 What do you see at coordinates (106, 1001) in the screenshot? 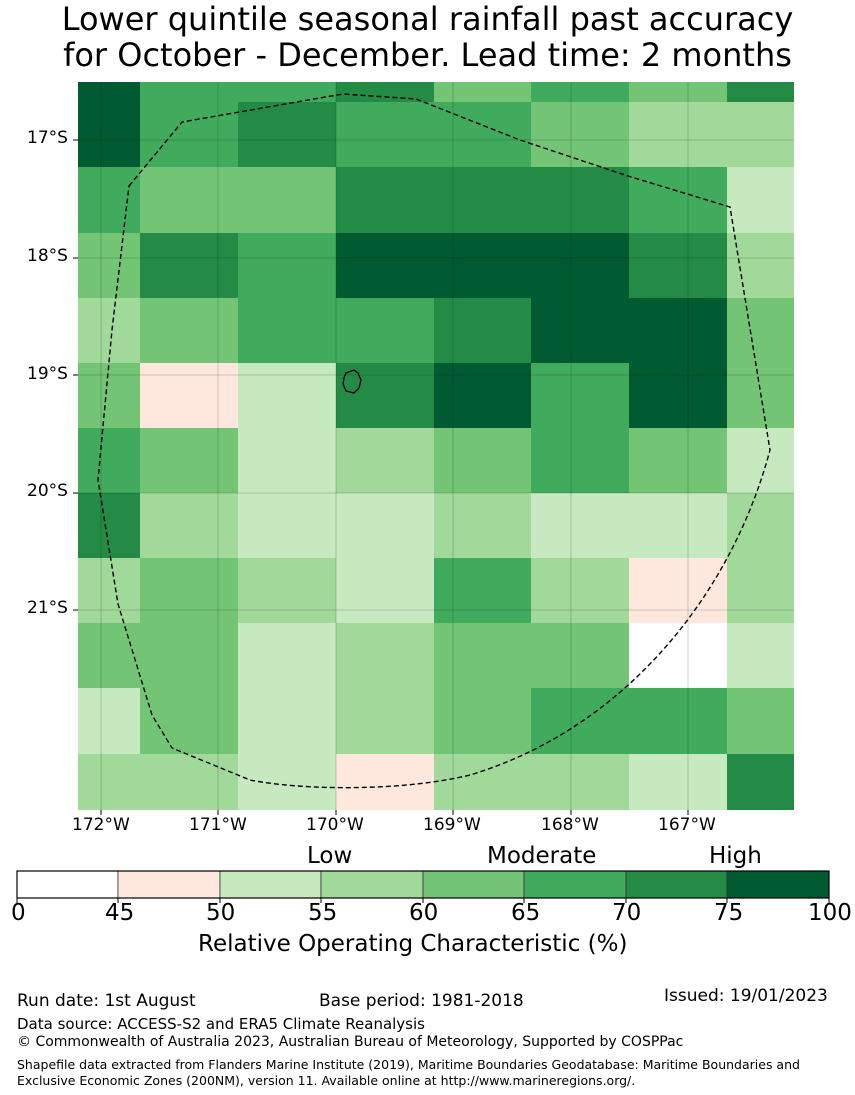
I see `run-date: Run date: 1st August` at bounding box center [106, 1001].